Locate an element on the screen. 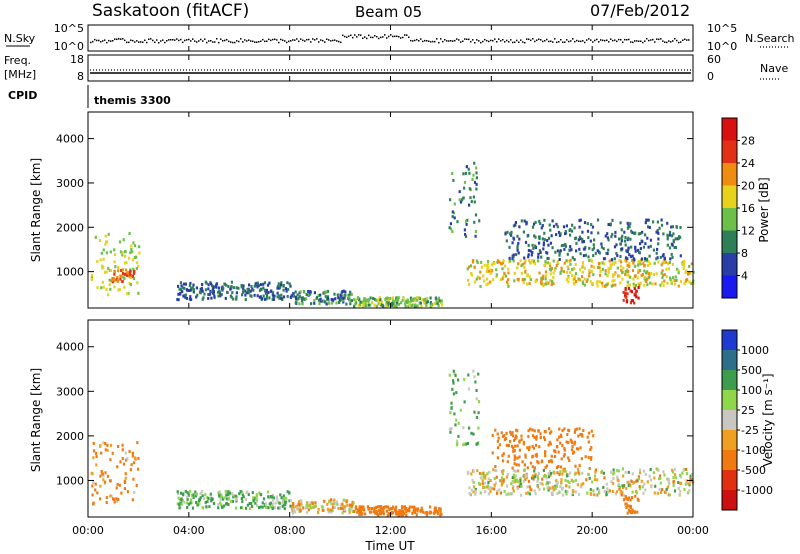  y-tick-label: 4000 is located at coordinates (70, 347).